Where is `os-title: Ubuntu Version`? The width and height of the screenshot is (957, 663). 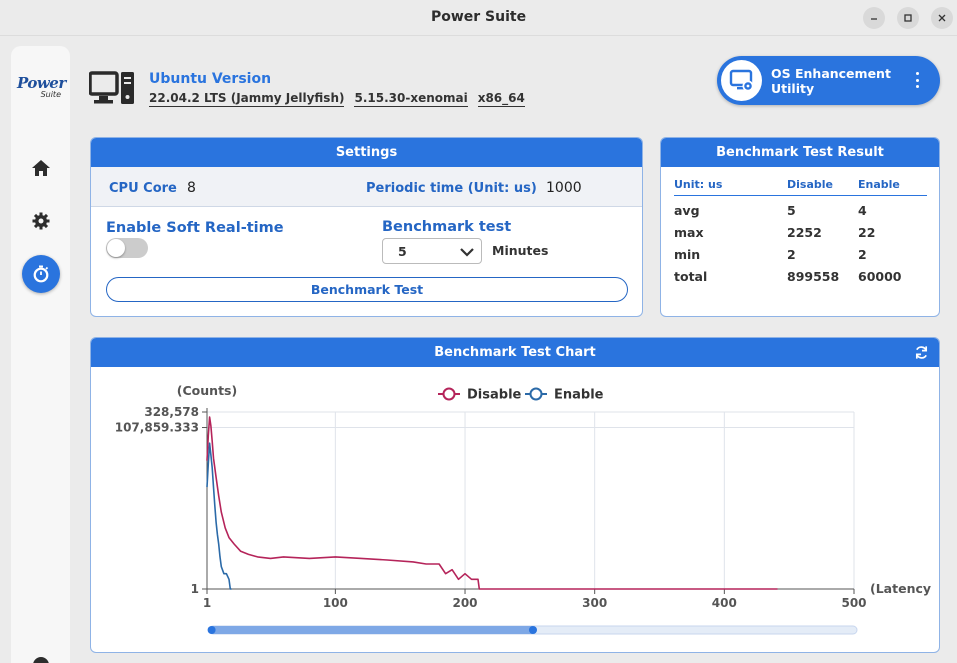 os-title: Ubuntu Version is located at coordinates (210, 79).